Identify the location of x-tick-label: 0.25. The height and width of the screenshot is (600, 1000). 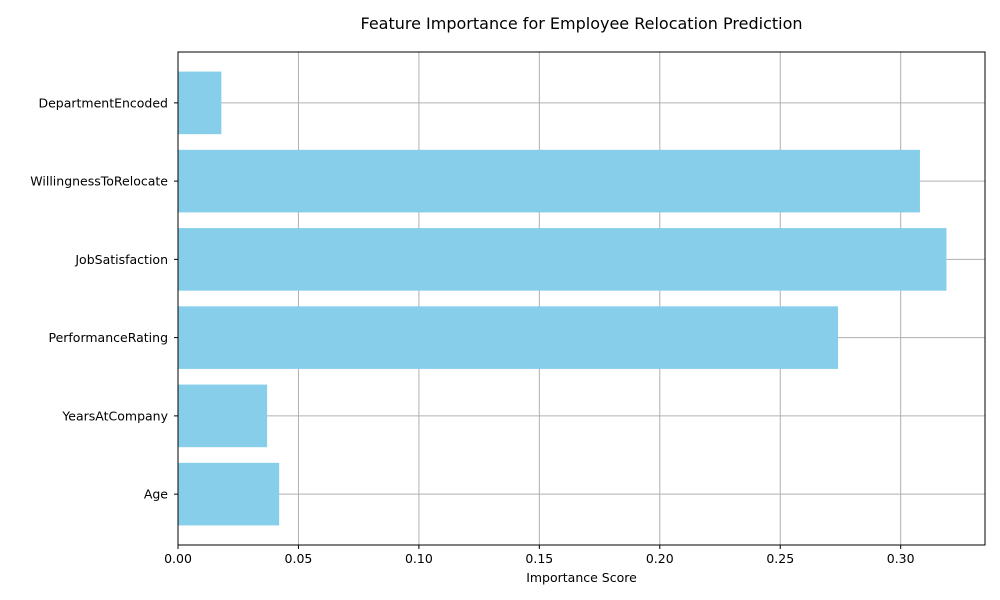
(780, 558).